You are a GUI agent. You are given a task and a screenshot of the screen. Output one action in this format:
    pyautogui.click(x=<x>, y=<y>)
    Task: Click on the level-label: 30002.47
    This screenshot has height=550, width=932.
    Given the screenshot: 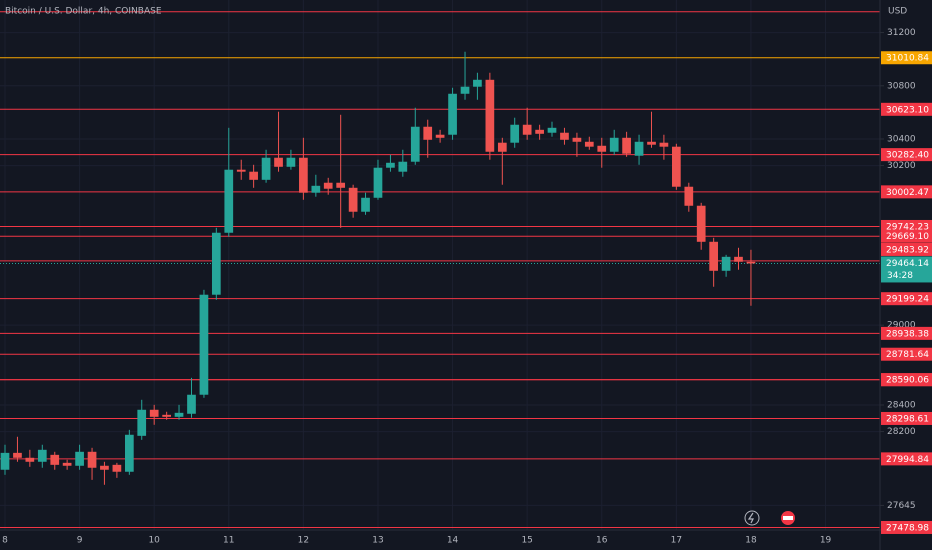 What is the action you would take?
    pyautogui.click(x=907, y=193)
    